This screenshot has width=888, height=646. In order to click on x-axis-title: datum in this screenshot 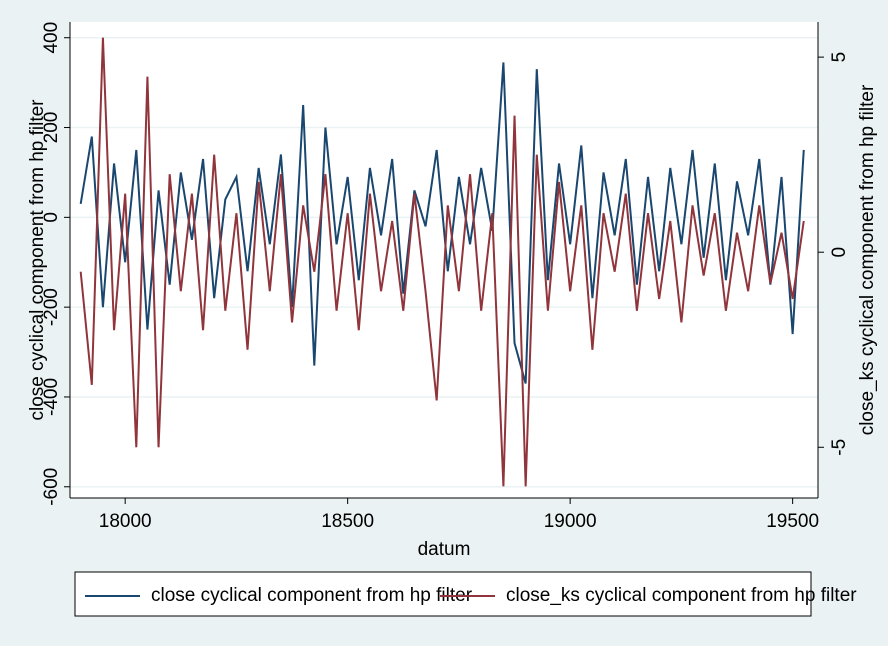, I will do `click(444, 549)`.